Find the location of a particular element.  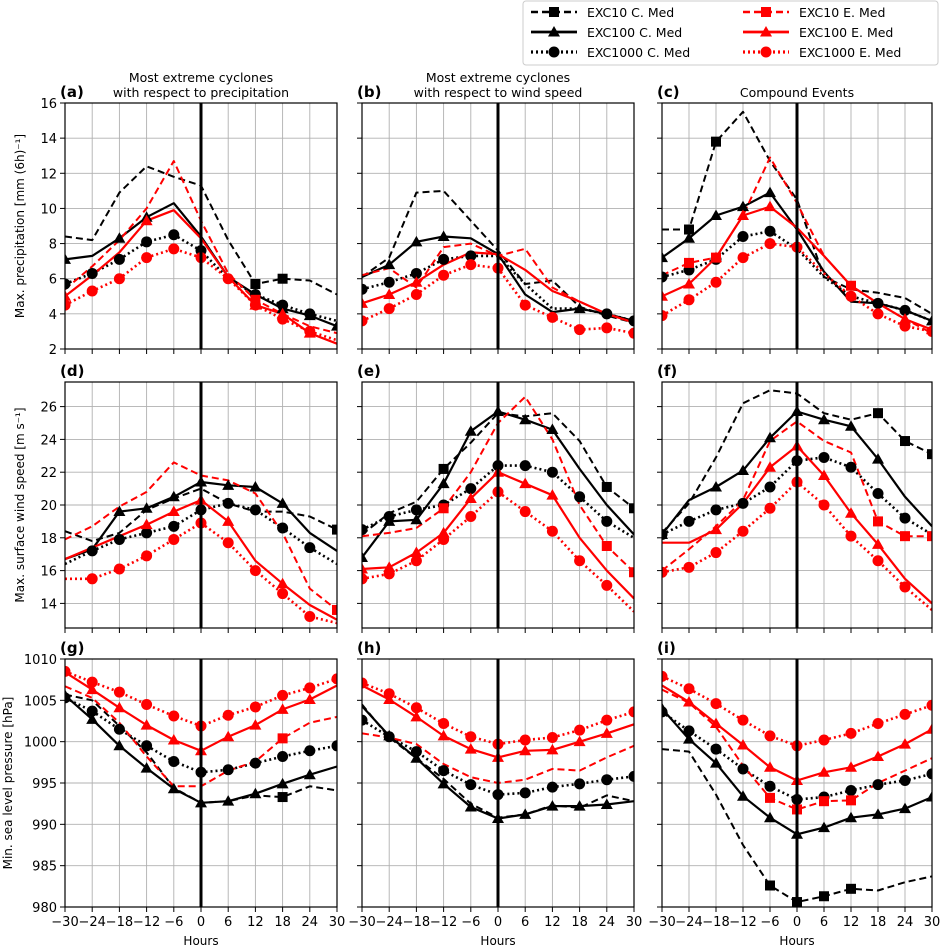

legend-box is located at coordinates (730, 33).